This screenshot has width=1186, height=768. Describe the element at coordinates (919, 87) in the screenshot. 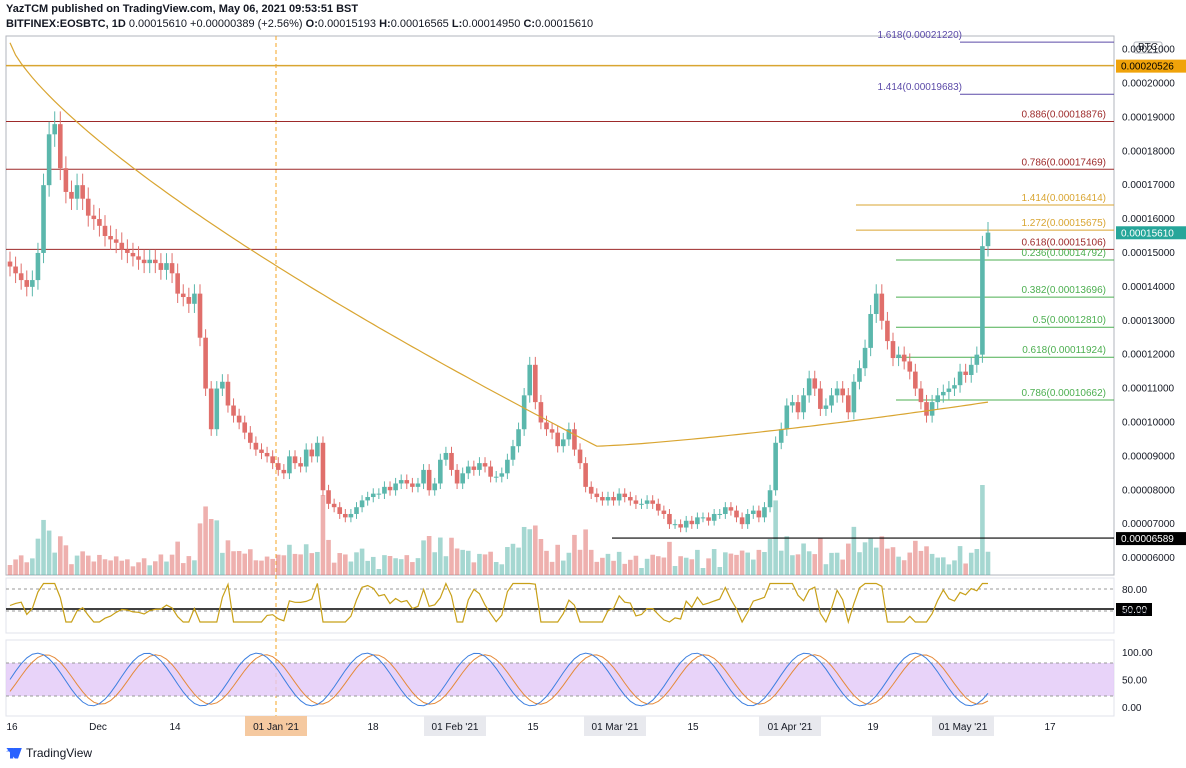

I see `fib-level-label: 1.414(0.00019683)` at that location.